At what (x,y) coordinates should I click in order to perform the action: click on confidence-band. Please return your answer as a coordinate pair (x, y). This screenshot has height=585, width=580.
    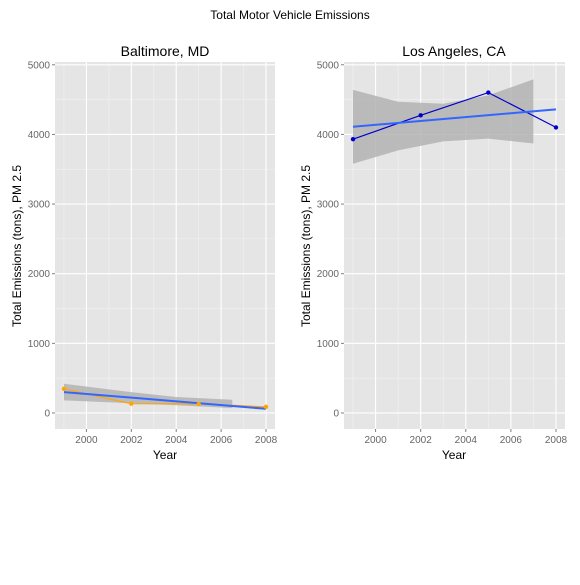
    Looking at the image, I should click on (443, 121).